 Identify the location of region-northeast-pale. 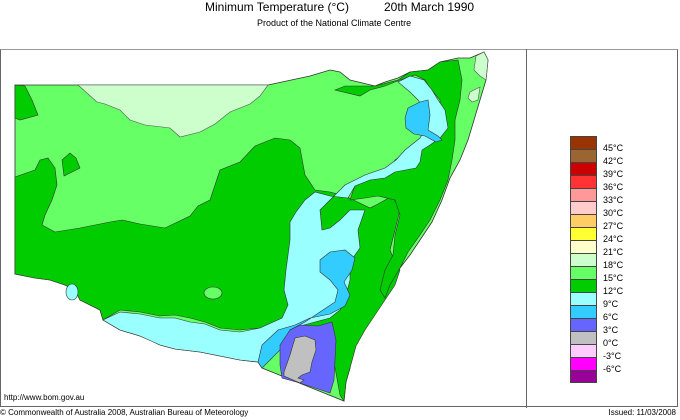
(481, 66).